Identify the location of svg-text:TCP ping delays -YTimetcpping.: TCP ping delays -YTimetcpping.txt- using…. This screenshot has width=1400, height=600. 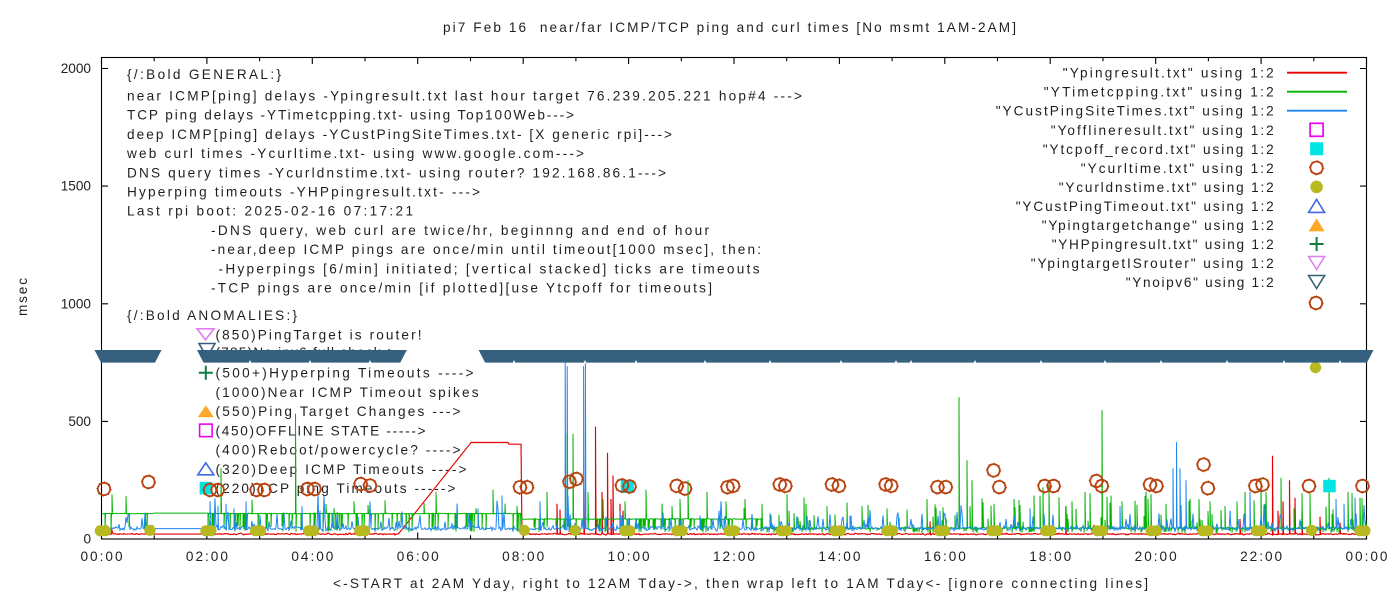
(350, 115).